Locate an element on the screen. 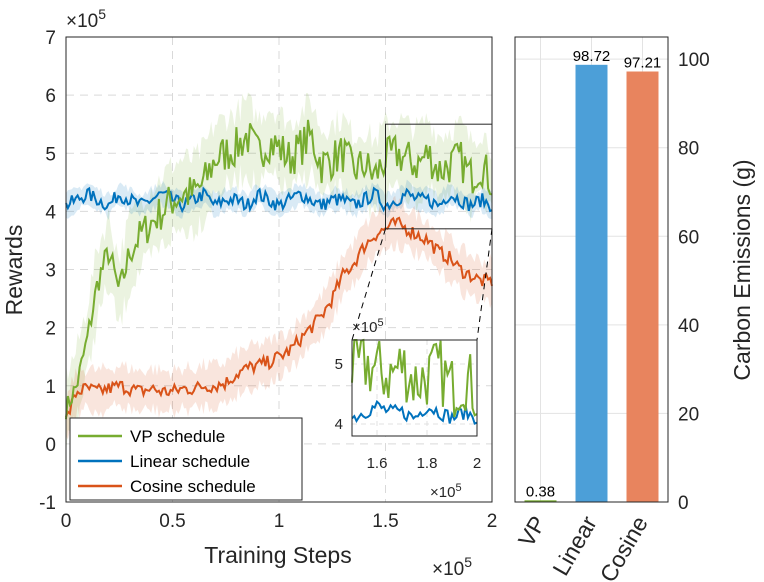 This screenshot has width=764, height=582. bar-value-label-linear: 98.72 is located at coordinates (592, 56).